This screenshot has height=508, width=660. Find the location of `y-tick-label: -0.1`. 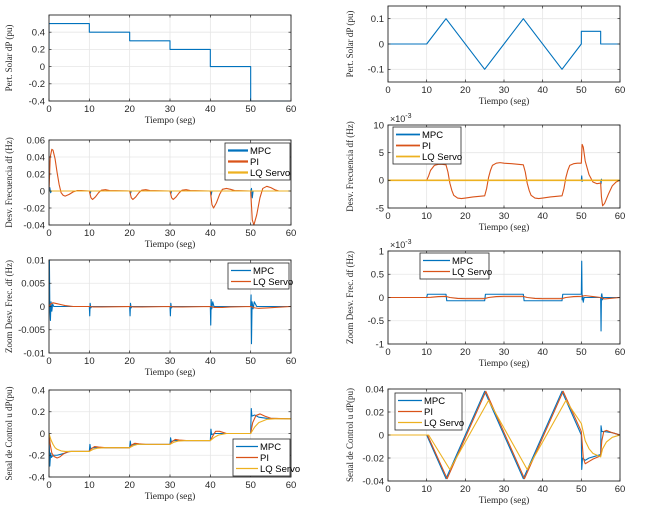

y-tick-label: -0.1 is located at coordinates (376, 70).